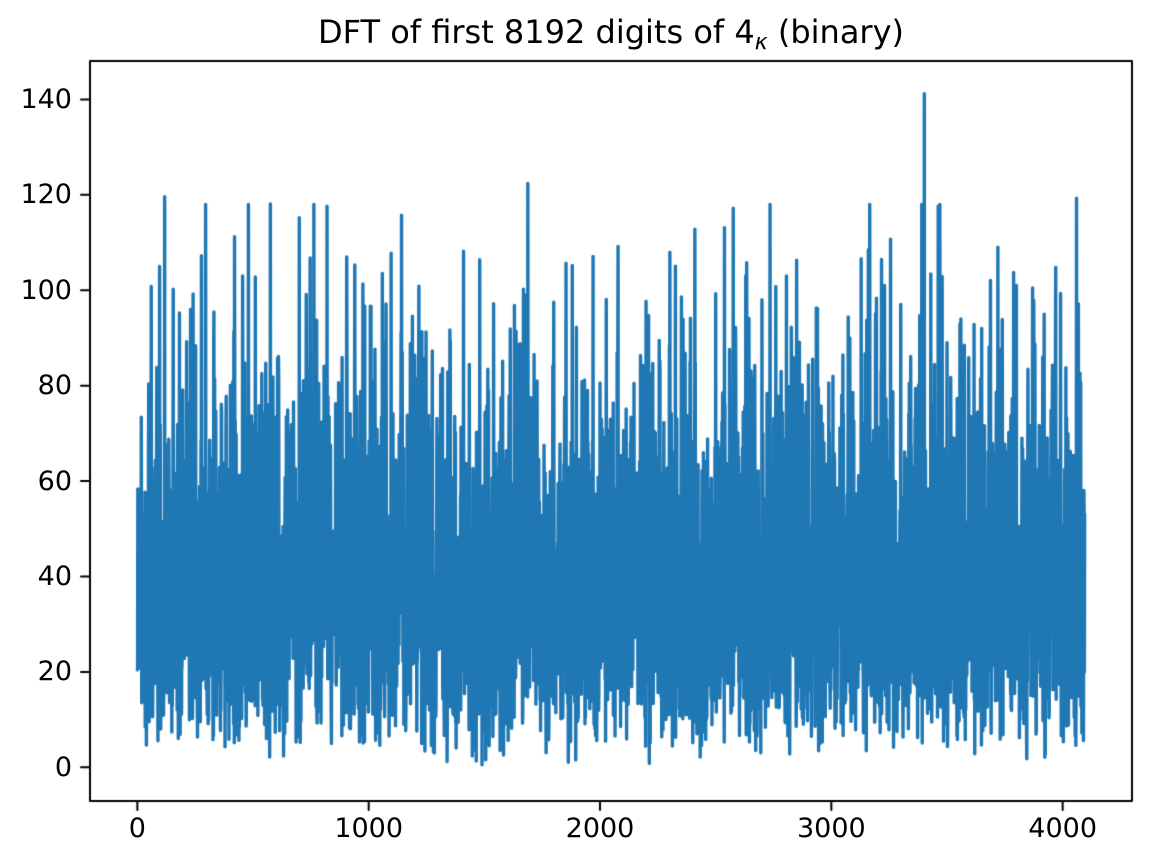 The width and height of the screenshot is (1149, 864). Describe the element at coordinates (1063, 828) in the screenshot. I see `x-tick-label: 4000` at that location.